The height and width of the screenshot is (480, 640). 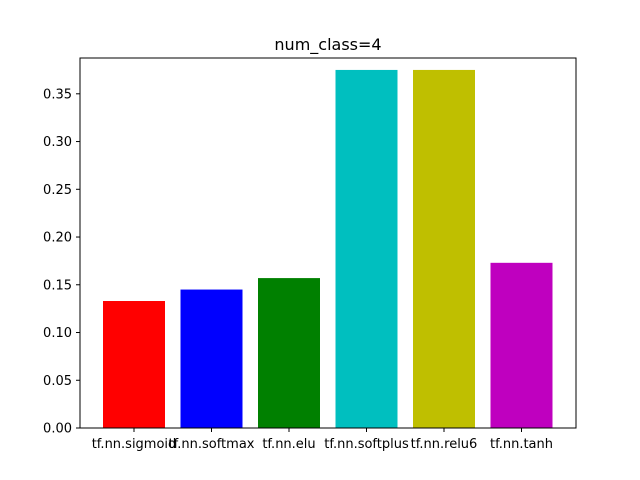 What do you see at coordinates (366, 444) in the screenshot?
I see `x-tick-label: tf.nn.softplus` at bounding box center [366, 444].